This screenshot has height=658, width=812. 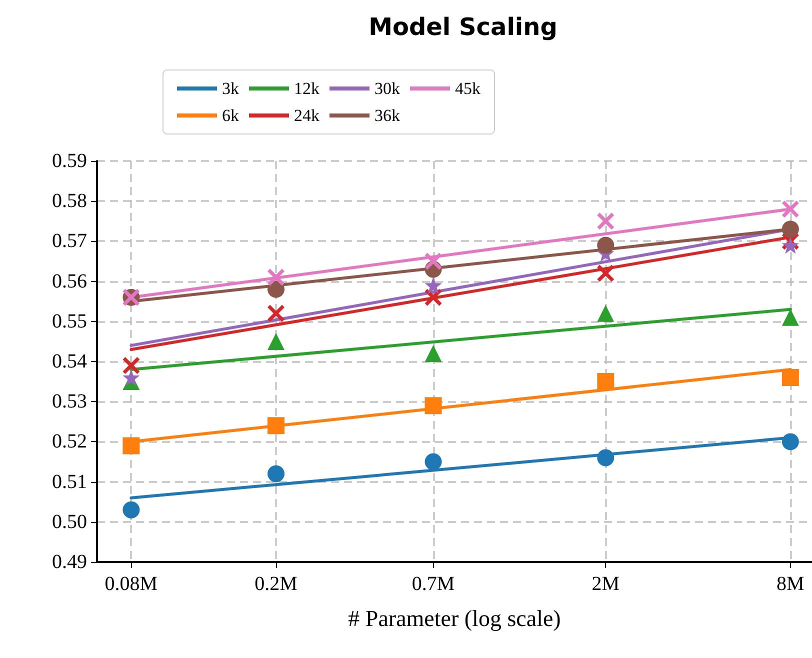 I want to click on legend-label: 12k, so click(x=307, y=88).